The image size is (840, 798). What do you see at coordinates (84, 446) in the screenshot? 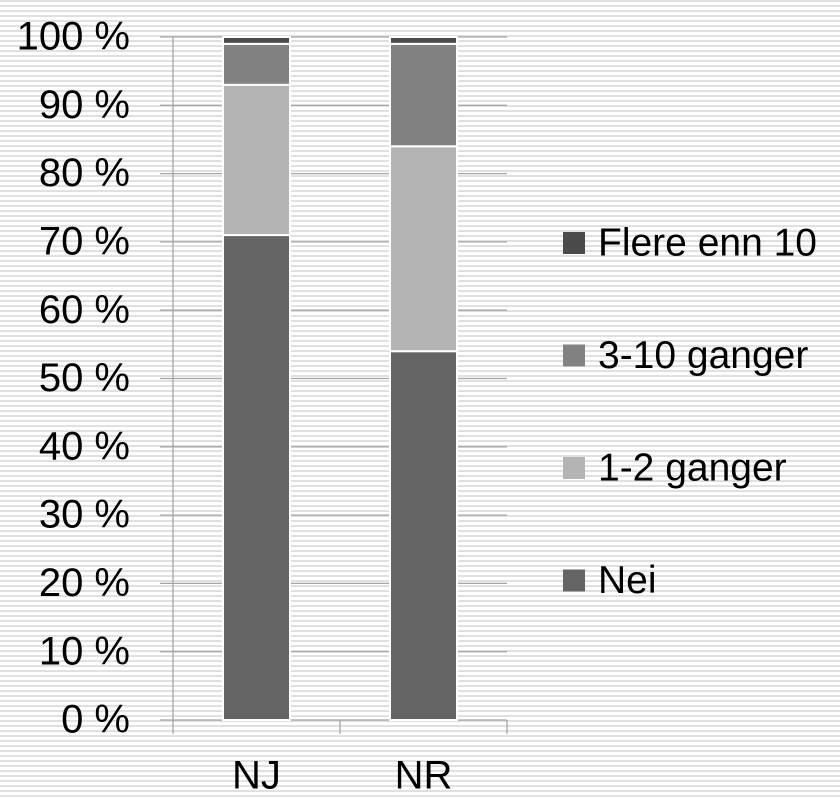
I see `y-tick-label: 40 %` at bounding box center [84, 446].